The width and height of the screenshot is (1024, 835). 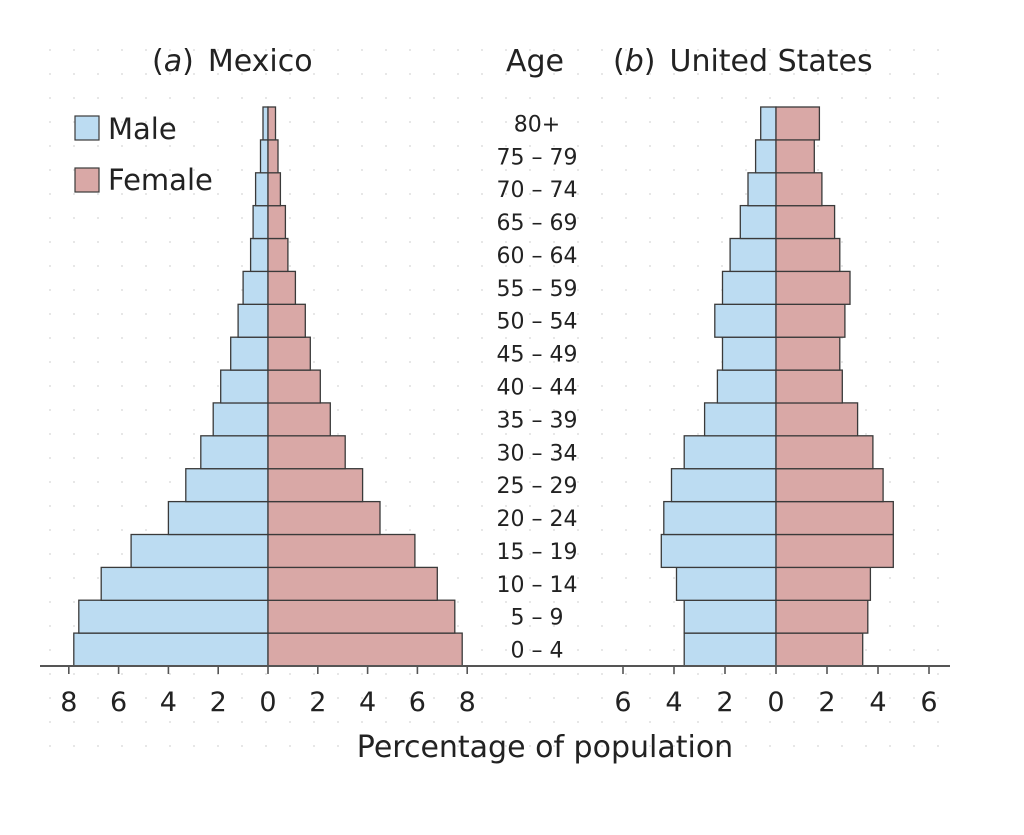 I want to click on age-label-10: 50 – 54, so click(x=537, y=322).